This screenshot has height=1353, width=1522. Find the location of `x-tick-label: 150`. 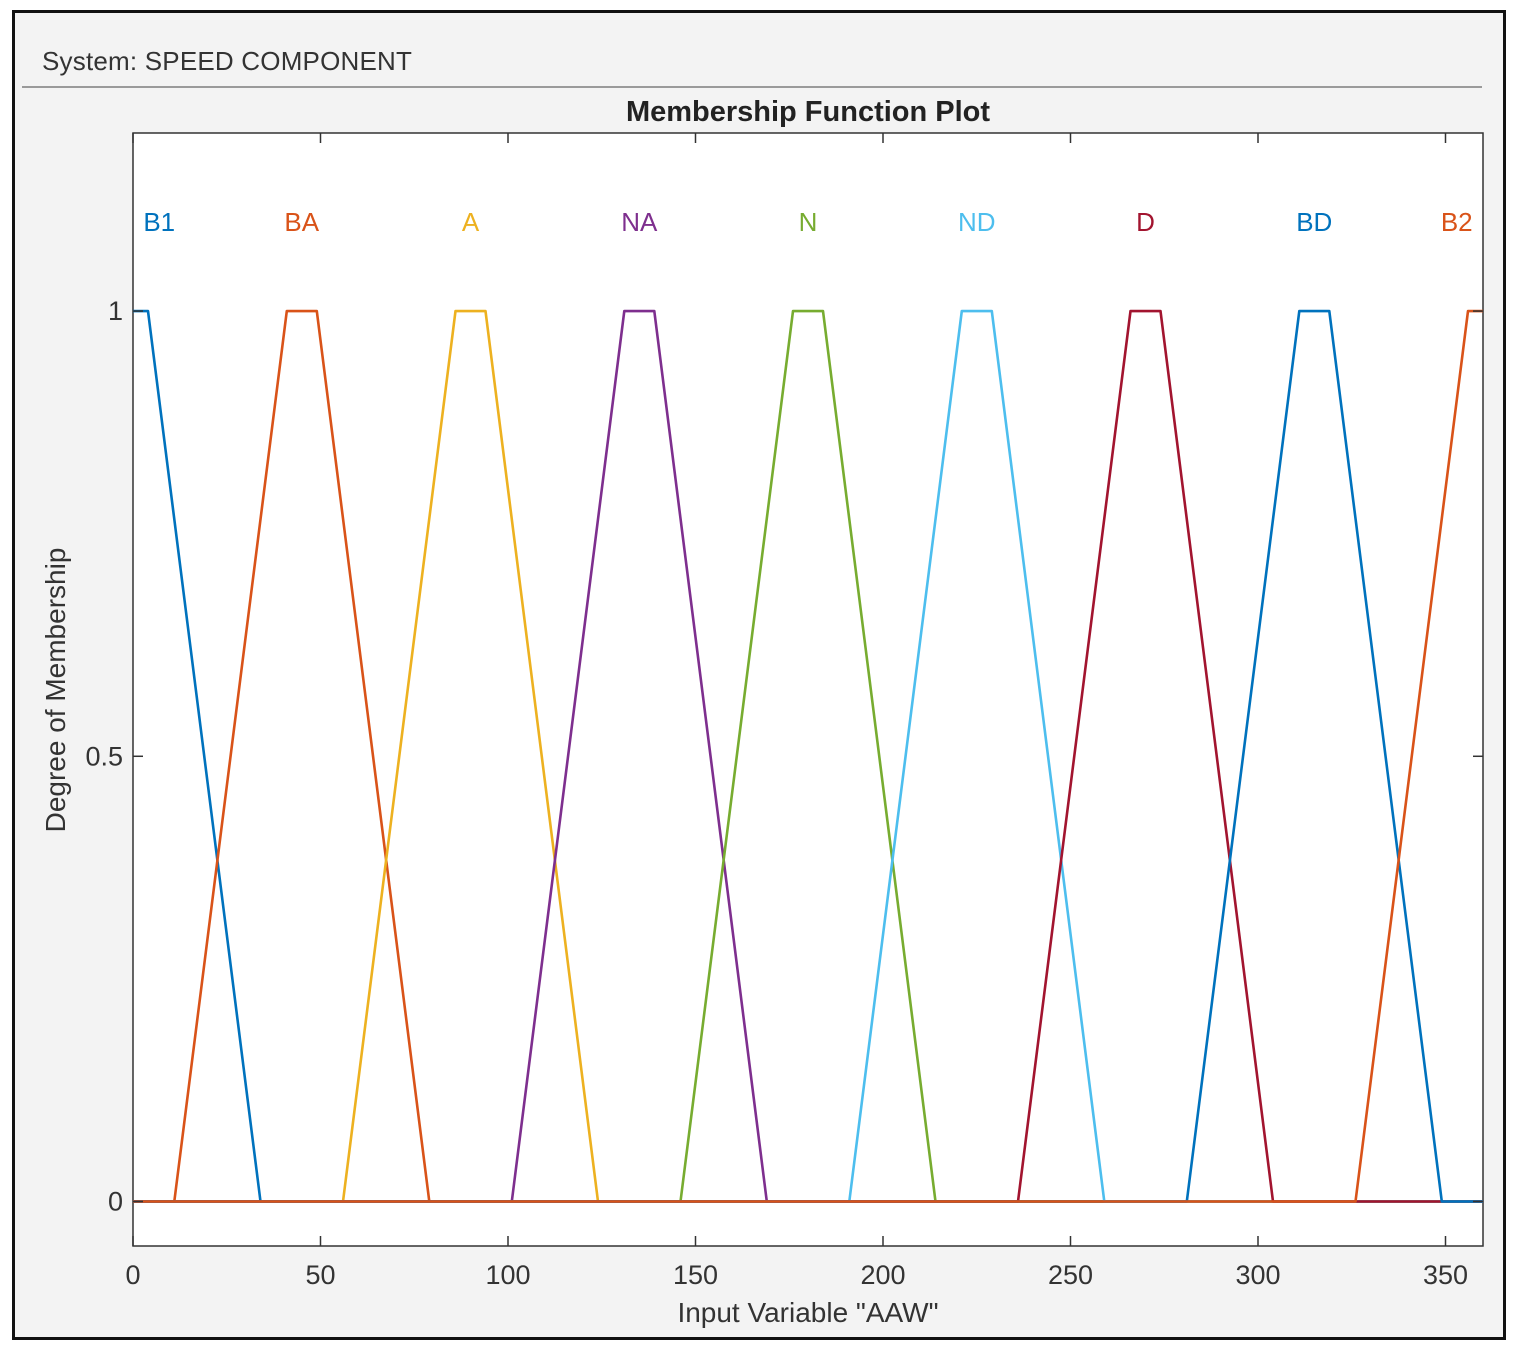

x-tick-label: 150 is located at coordinates (695, 1275).